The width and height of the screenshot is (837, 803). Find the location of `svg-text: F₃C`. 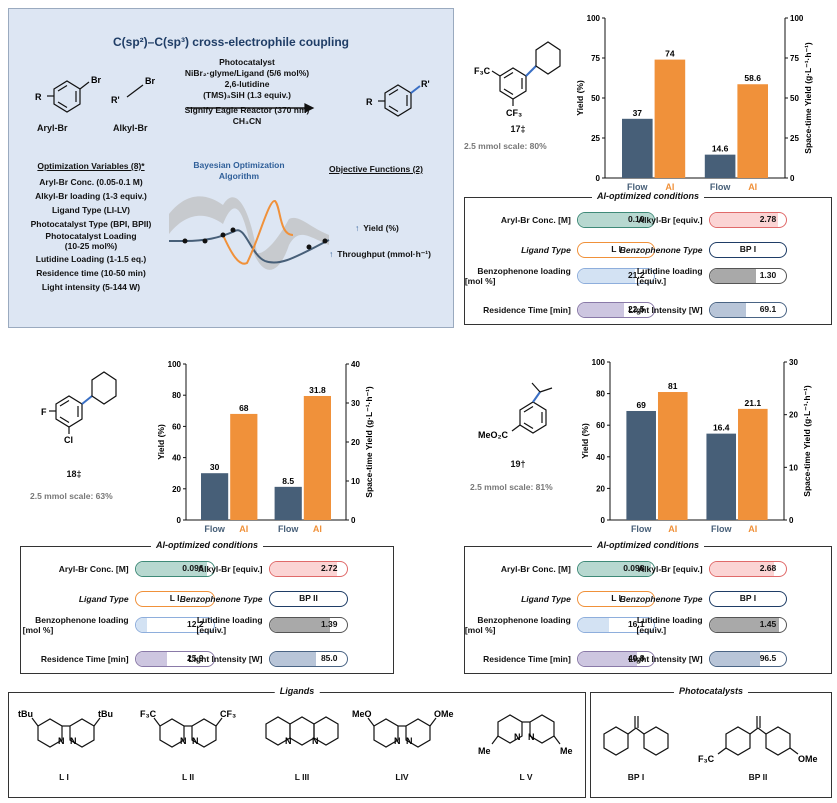

svg-text: F₃C is located at coordinates (706, 759).